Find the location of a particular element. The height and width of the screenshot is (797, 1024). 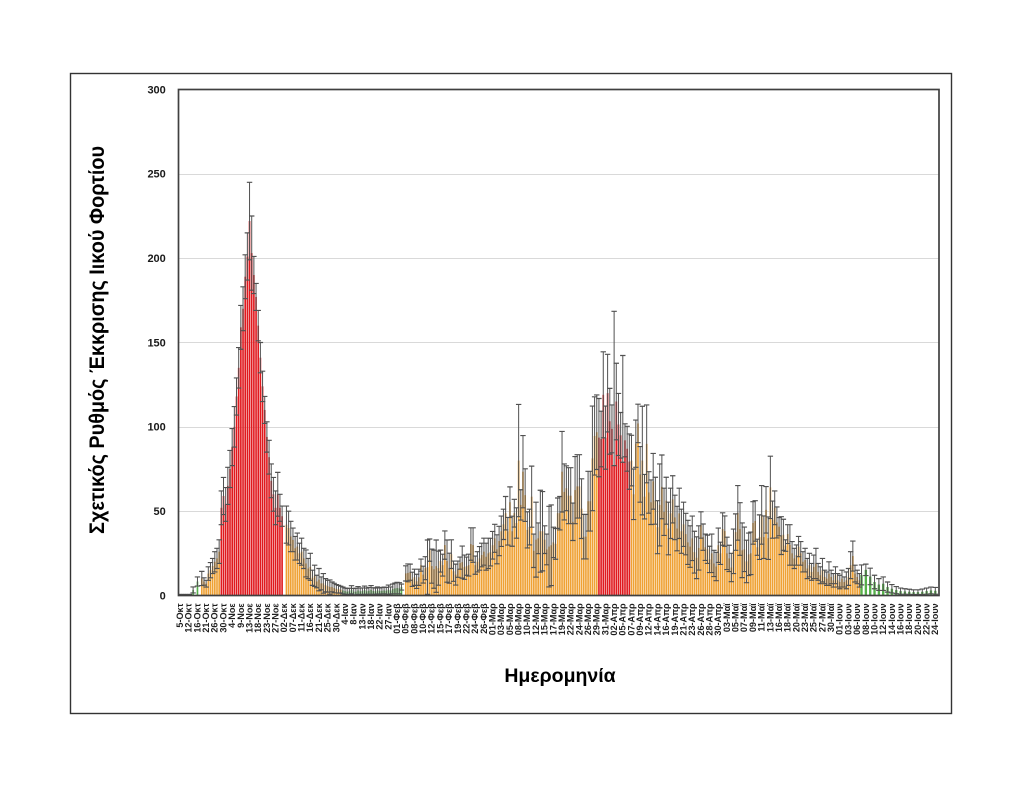

svg-text: 09-Μαϊ is located at coordinates (753, 617).